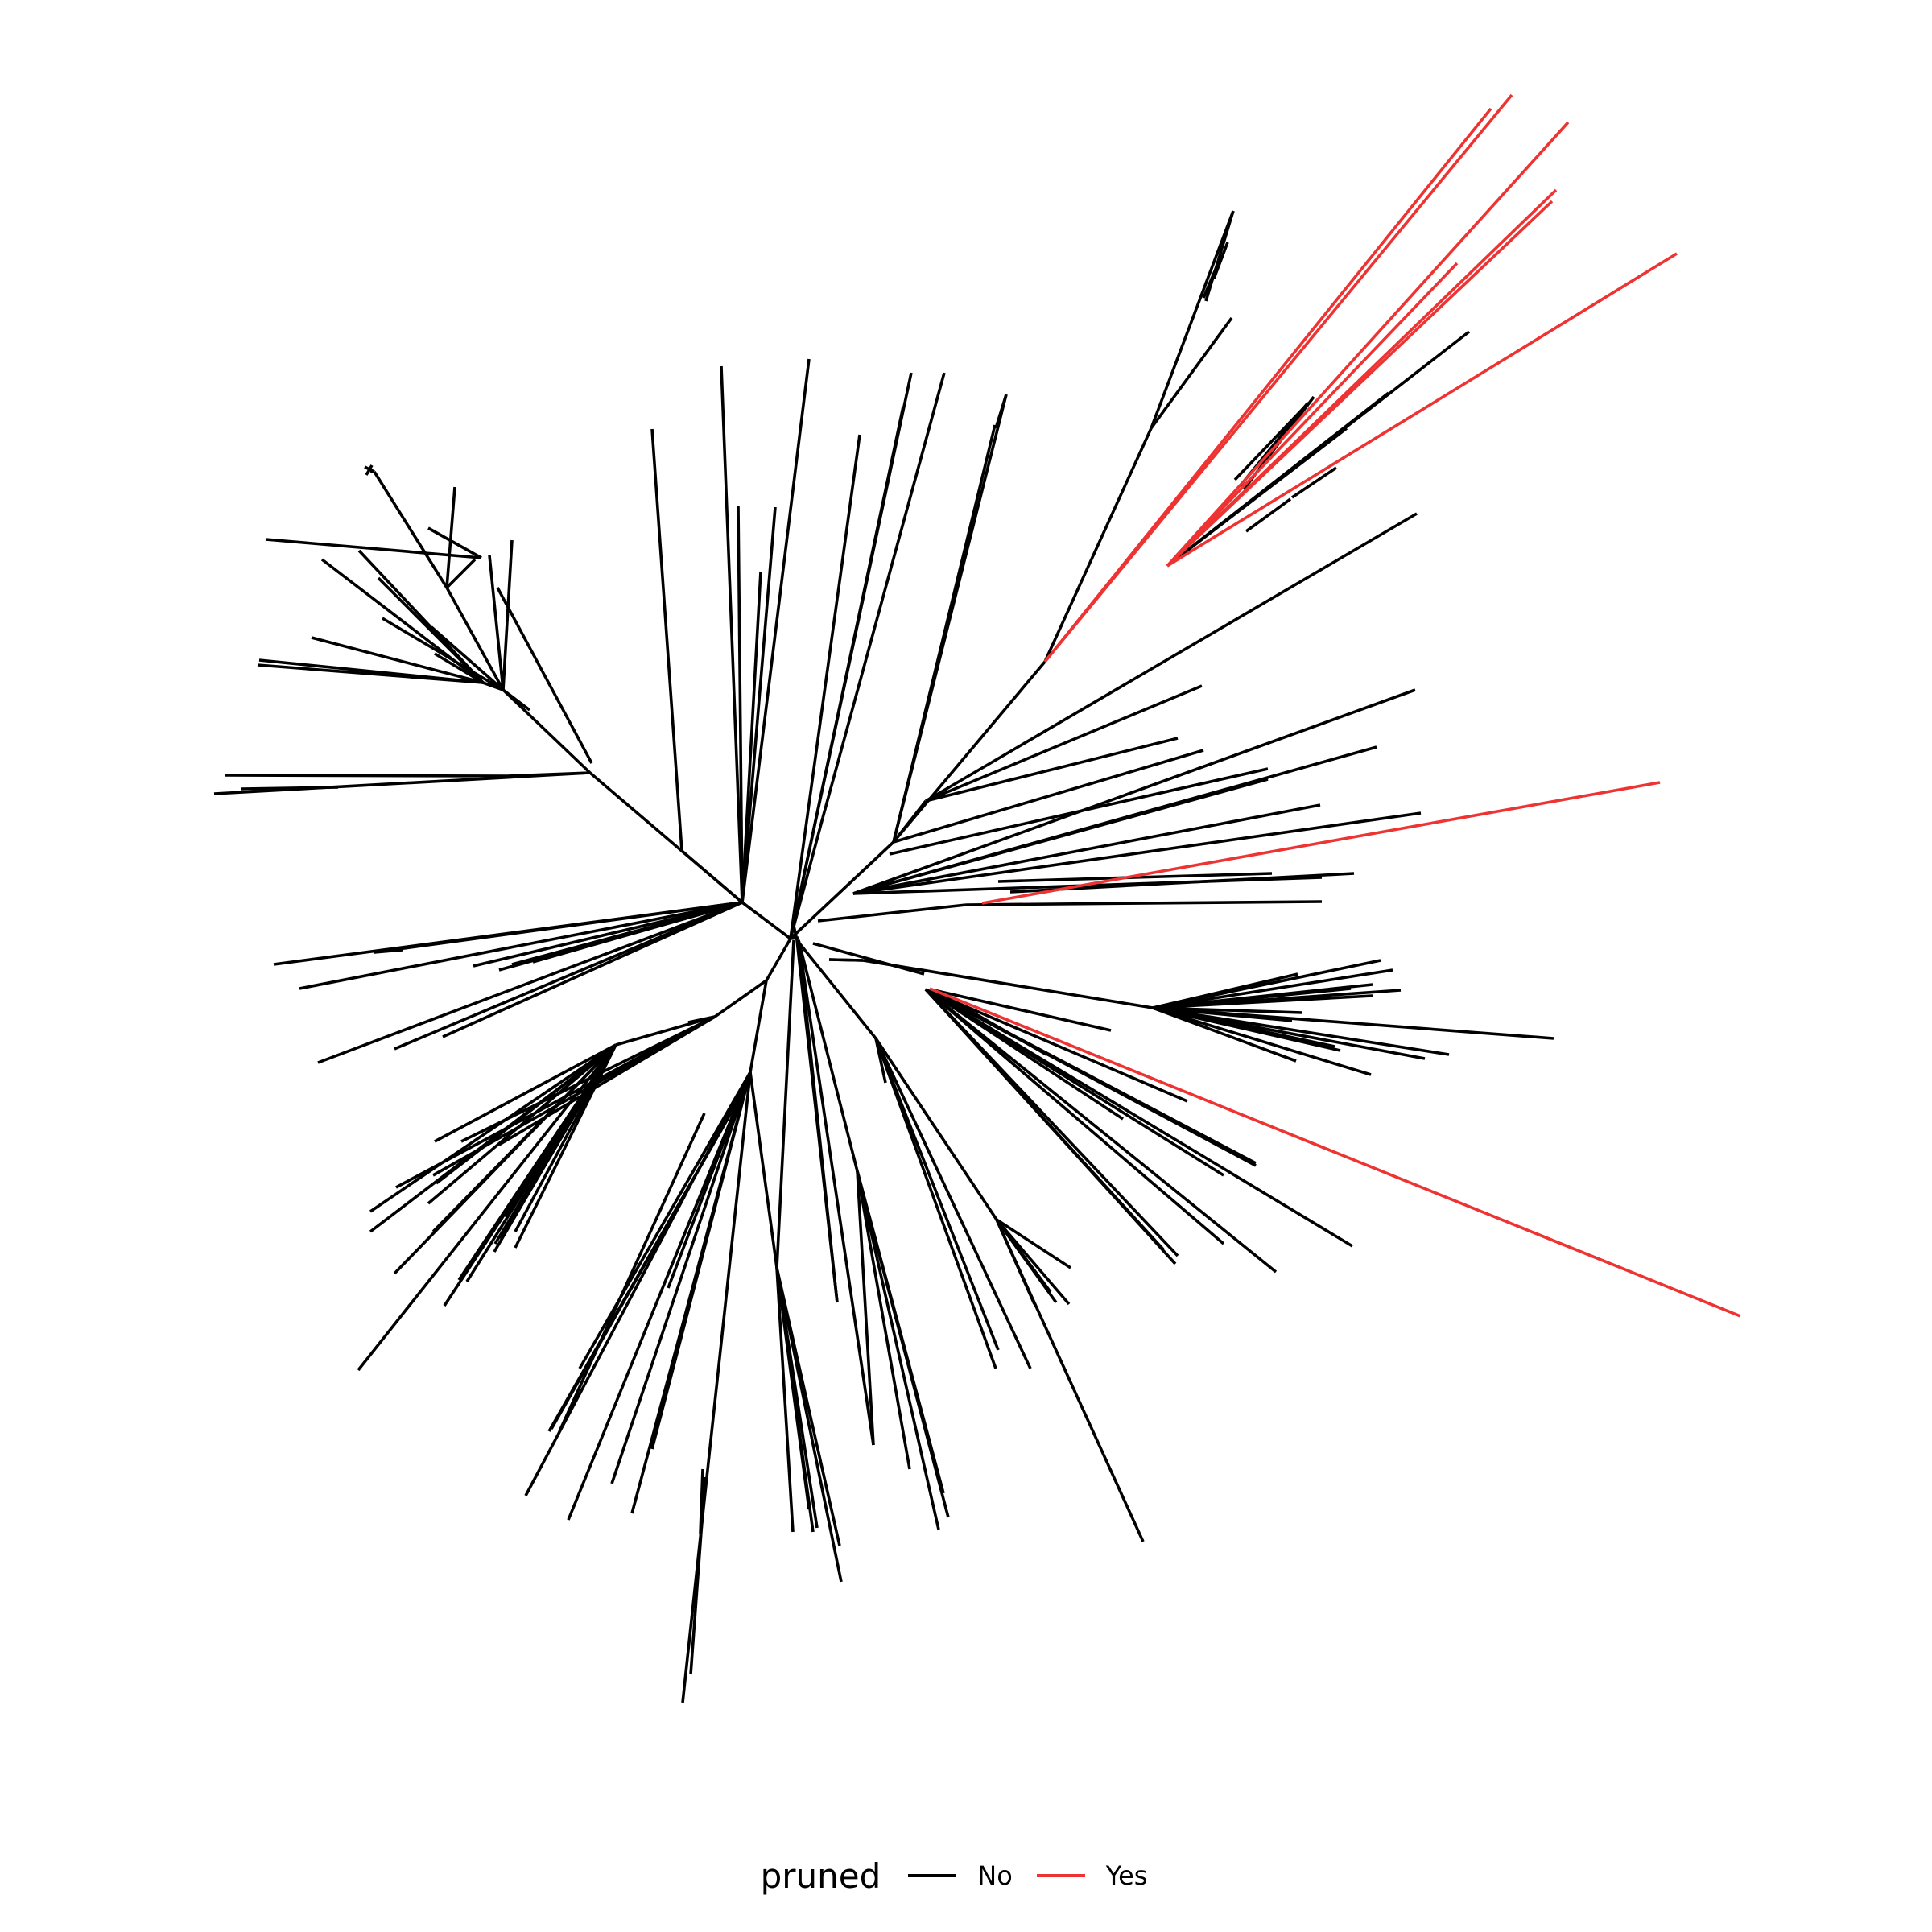 Image resolution: width=1932 pixels, height=1932 pixels. I want to click on legend-title: pruned, so click(820, 1876).